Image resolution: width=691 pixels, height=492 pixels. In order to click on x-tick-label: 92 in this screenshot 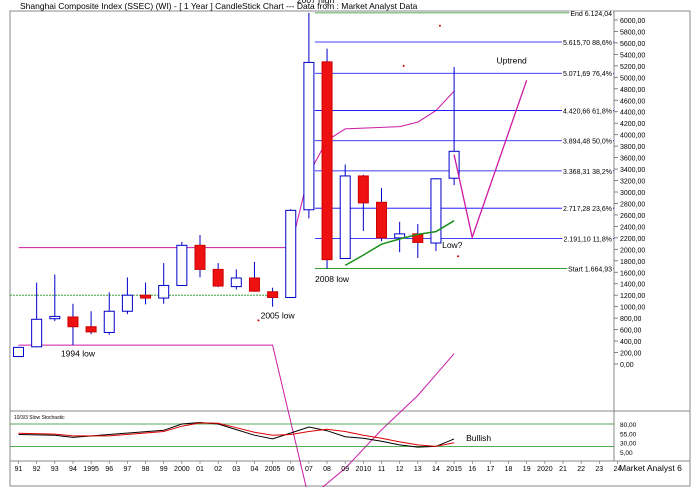, I will do `click(37, 469)`.